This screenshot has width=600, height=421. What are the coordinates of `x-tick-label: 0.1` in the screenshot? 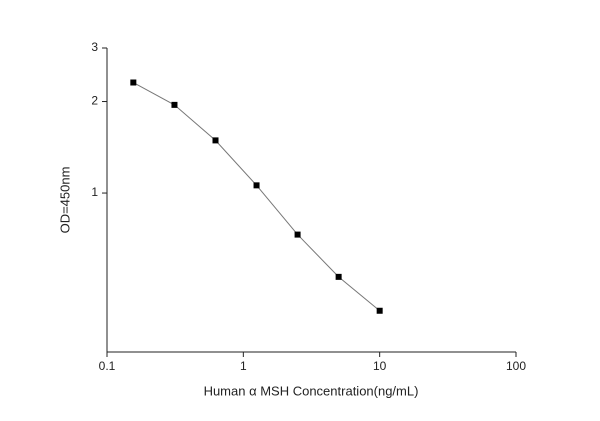 It's located at (107, 366).